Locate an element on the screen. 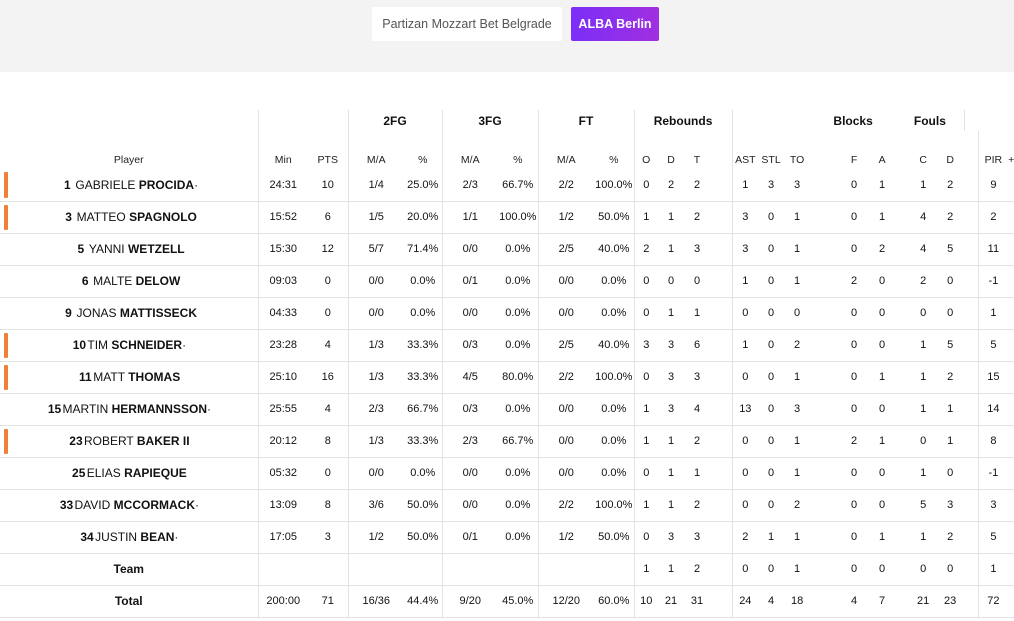 The height and width of the screenshot is (621, 1014). stat-f: 0 is located at coordinates (854, 249).